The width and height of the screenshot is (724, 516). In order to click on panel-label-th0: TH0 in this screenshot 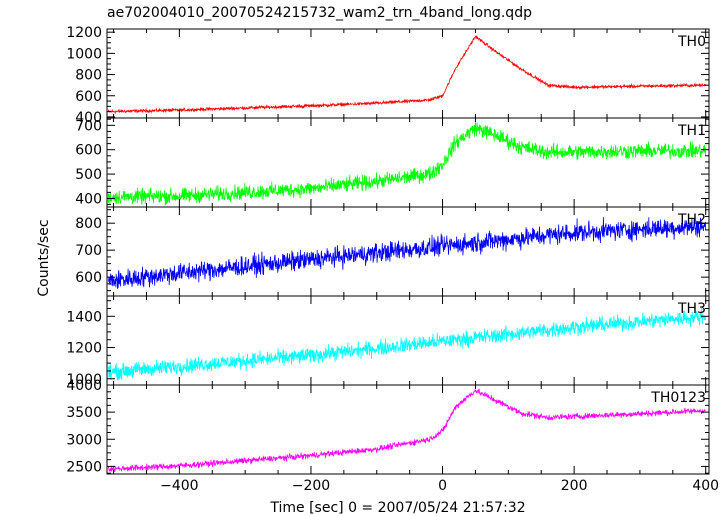, I will do `click(691, 42)`.